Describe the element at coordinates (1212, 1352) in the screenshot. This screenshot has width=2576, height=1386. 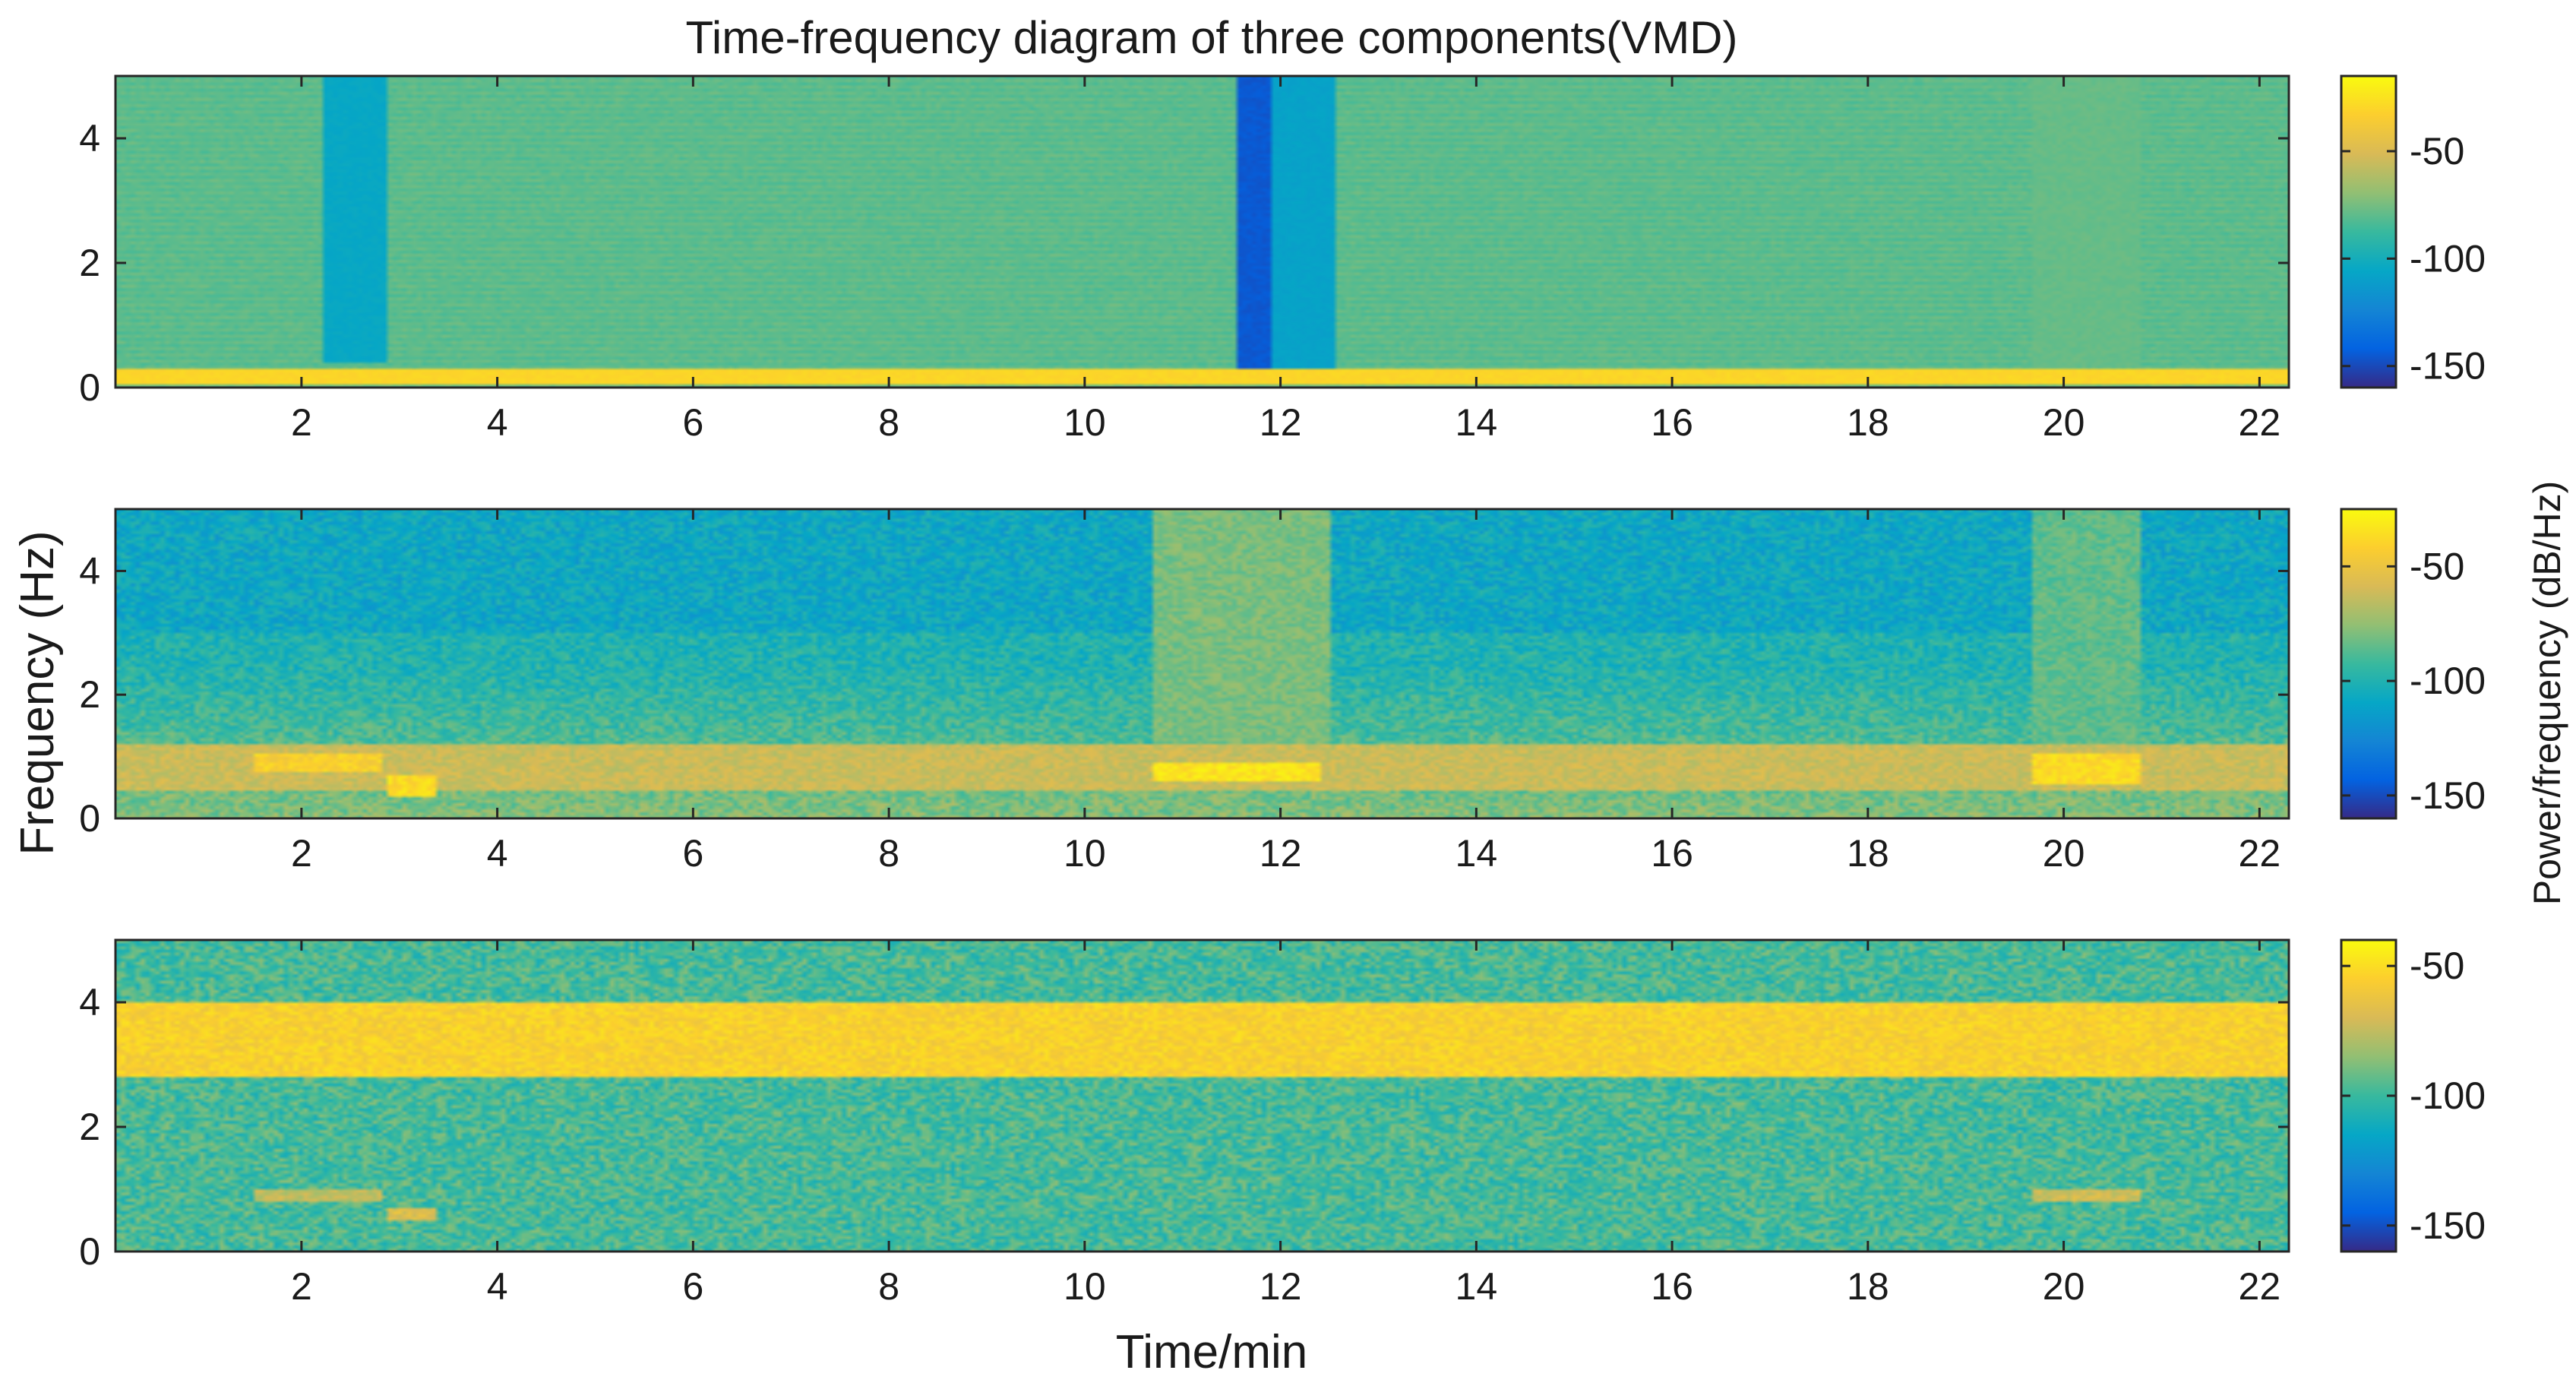
I see `x-axis-label: Time/min` at that location.